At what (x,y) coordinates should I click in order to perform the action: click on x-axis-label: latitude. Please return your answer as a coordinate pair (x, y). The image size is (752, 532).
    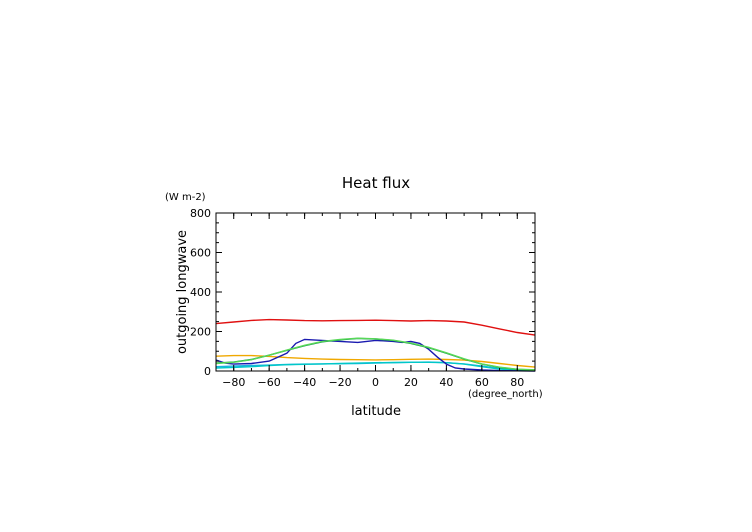
    Looking at the image, I should click on (376, 411).